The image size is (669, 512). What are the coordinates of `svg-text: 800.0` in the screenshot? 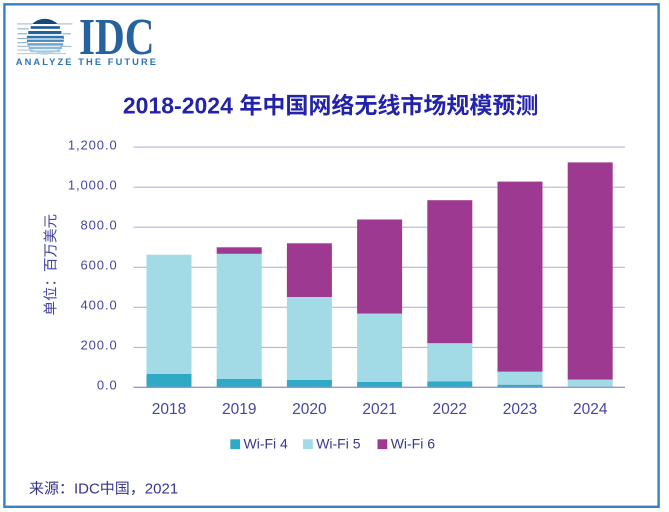 It's located at (99, 224).